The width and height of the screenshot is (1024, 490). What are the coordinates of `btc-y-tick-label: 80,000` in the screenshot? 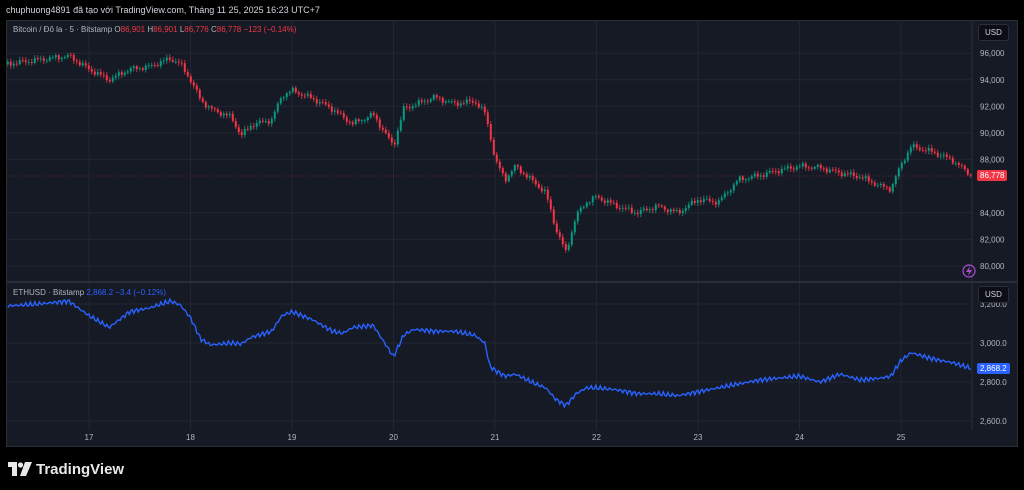 It's located at (992, 266).